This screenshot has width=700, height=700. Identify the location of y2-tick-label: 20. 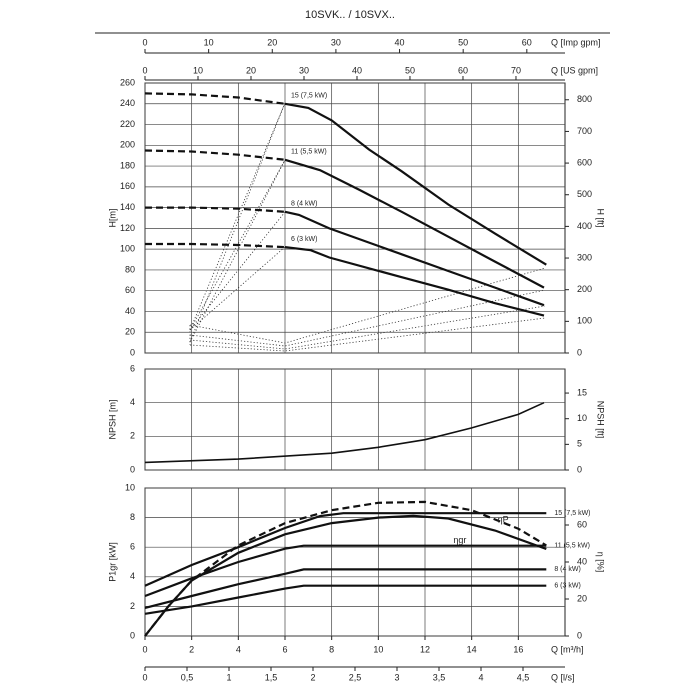
(582, 598).